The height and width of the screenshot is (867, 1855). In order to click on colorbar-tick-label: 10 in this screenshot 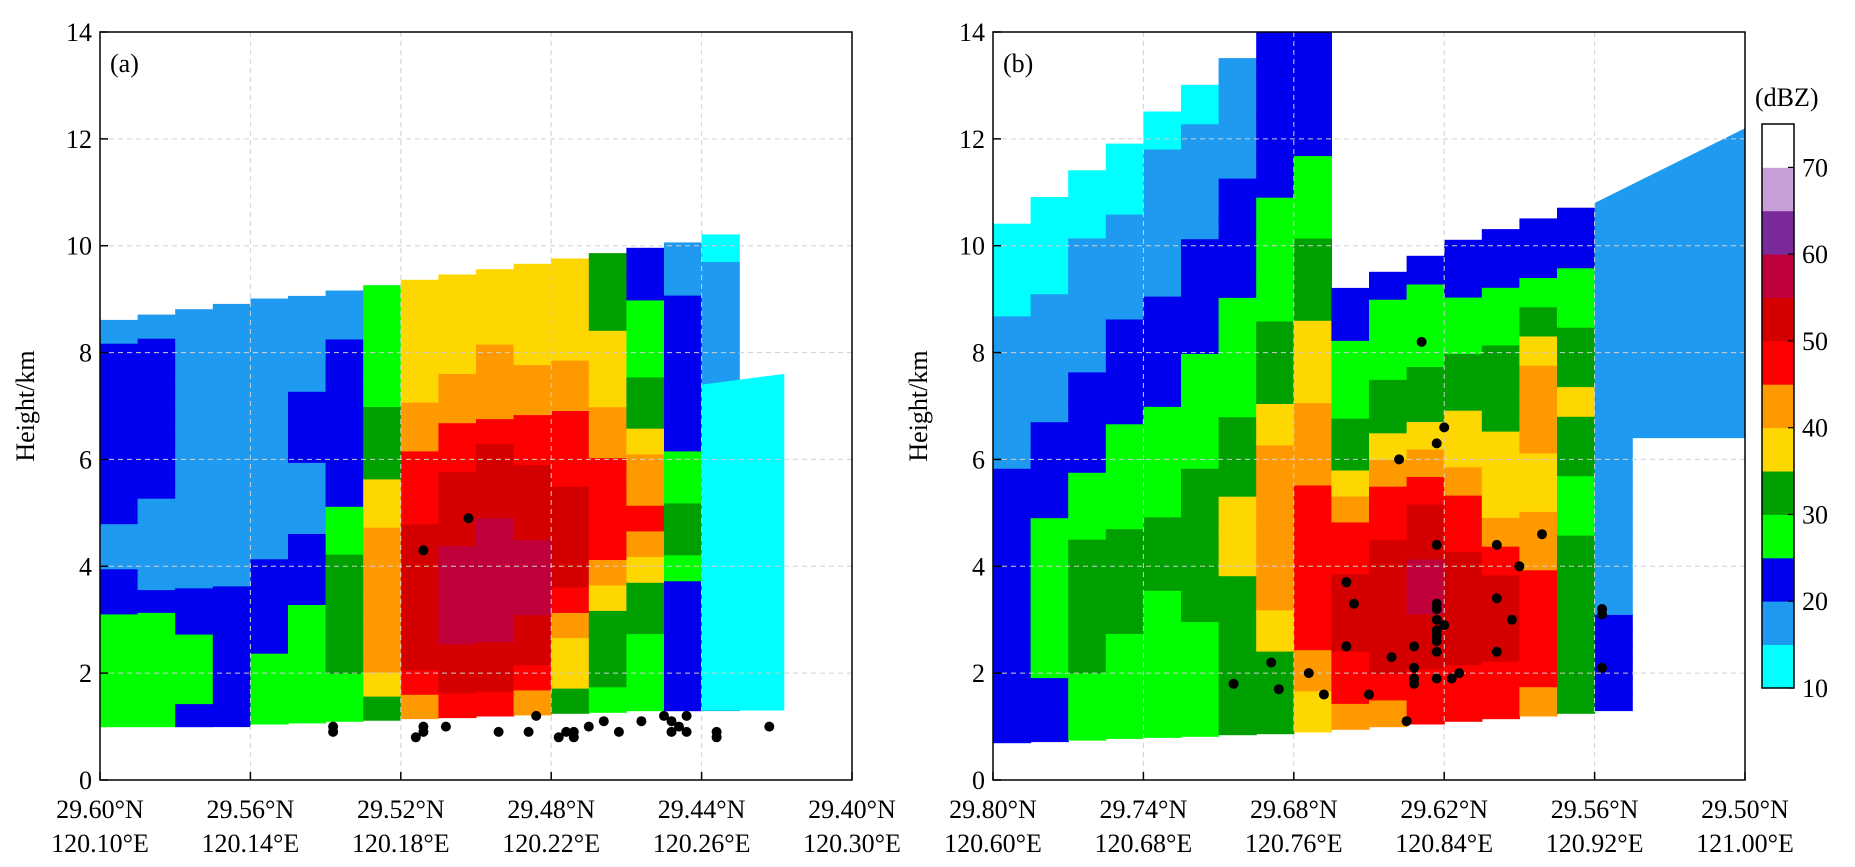, I will do `click(1815, 688)`.